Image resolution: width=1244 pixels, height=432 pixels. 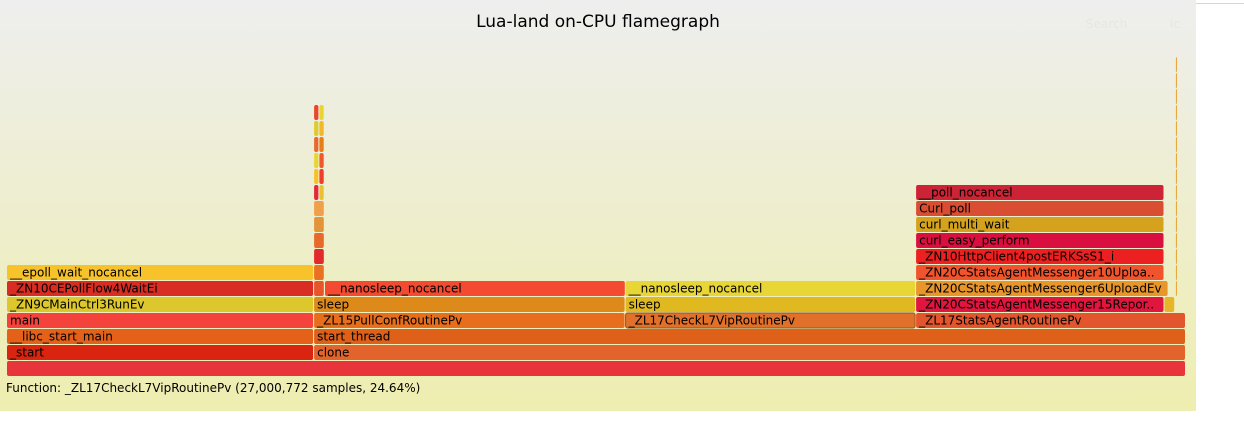 I want to click on frame-zn20cstatsagentmessenger6uploadev: _ZN20CStatsAgentMessenger6UploadEv, so click(x=1042, y=288).